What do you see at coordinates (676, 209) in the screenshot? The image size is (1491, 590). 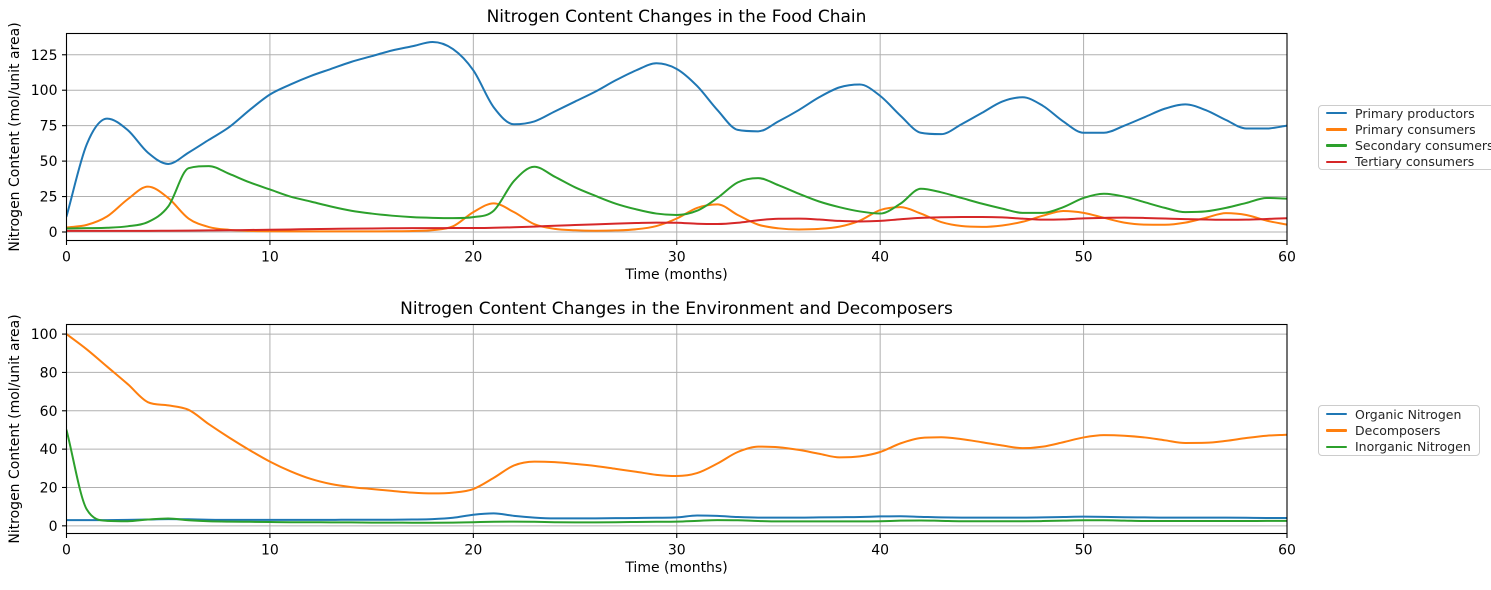 I see `series-line-primary-consumers` at bounding box center [676, 209].